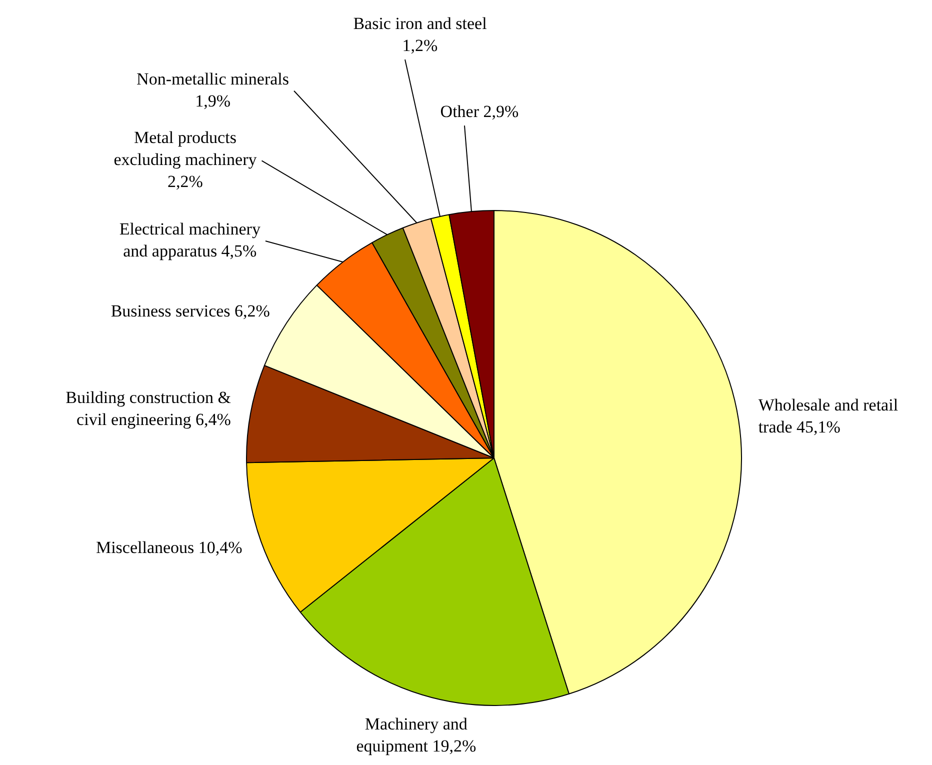 This screenshot has width=932, height=765. What do you see at coordinates (169, 548) in the screenshot?
I see `slice-label: Miscellaneous 10,4%` at bounding box center [169, 548].